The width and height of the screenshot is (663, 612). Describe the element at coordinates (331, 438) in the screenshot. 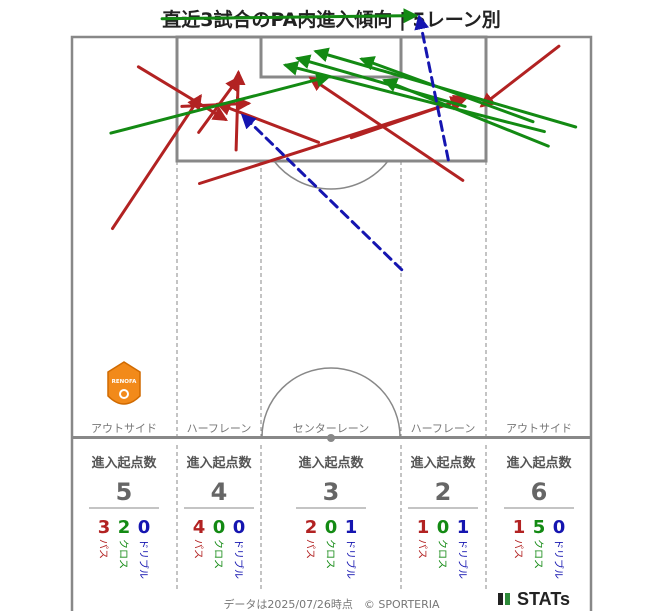

I see `center-spot` at that location.